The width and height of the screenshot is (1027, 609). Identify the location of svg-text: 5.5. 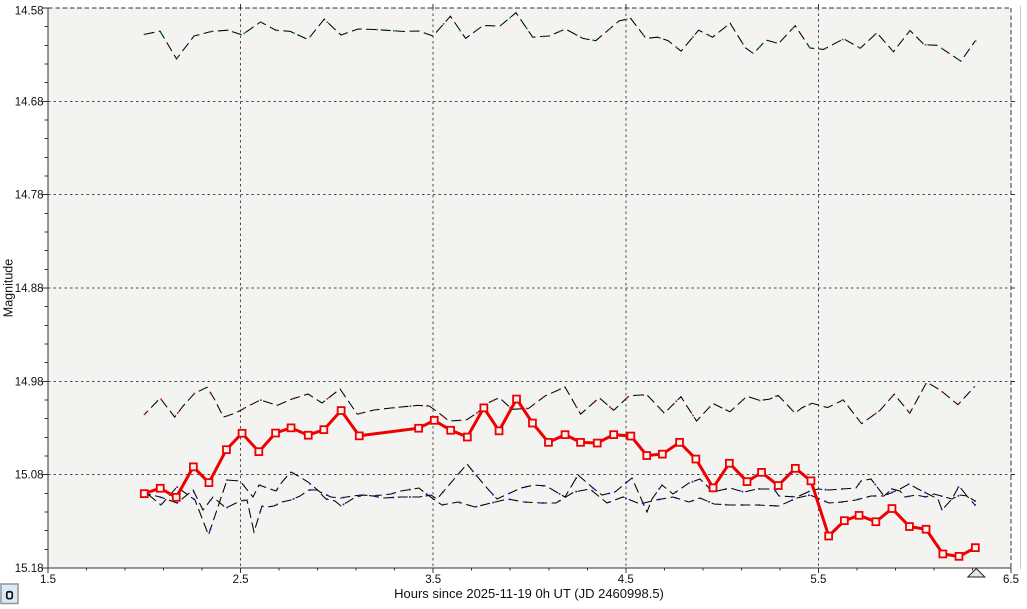
(818, 580).